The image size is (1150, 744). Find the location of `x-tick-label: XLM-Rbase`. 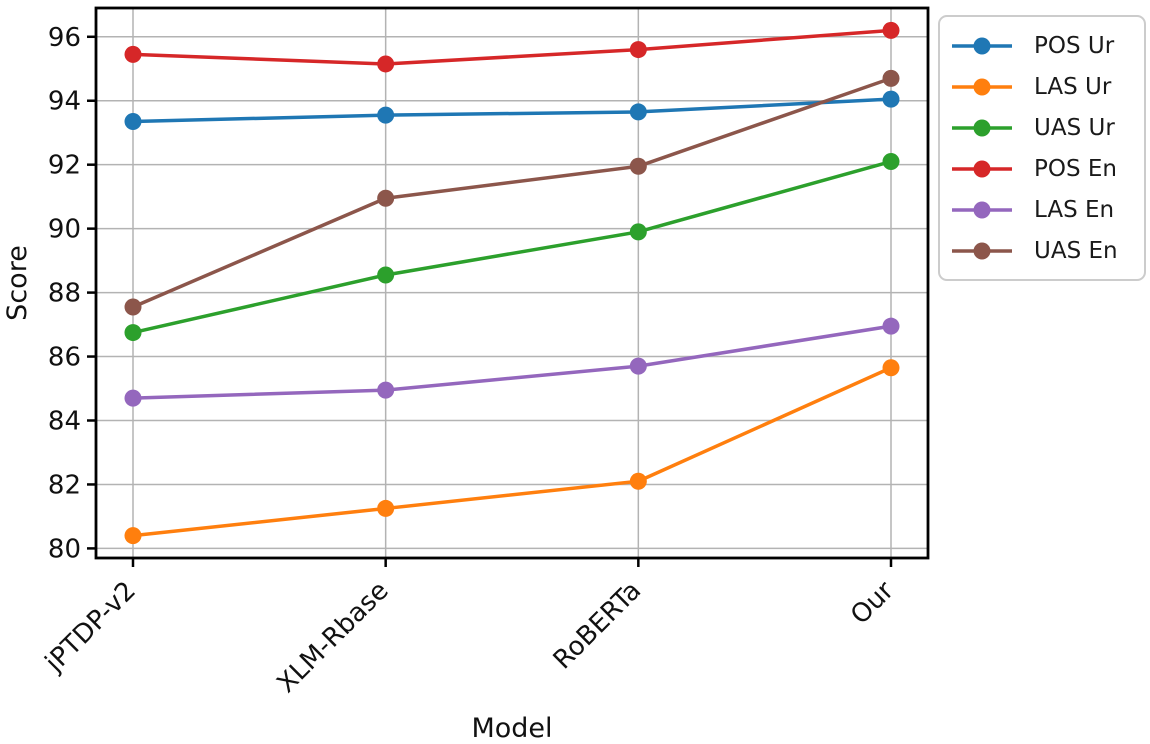

x-tick-label: XLM-Rbase is located at coordinates (332, 637).